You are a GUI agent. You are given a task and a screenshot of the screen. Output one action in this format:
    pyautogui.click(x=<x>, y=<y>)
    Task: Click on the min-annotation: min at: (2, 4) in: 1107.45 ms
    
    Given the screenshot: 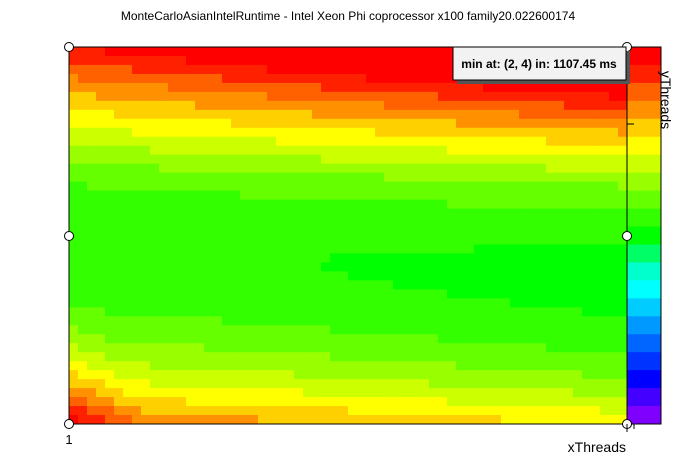 What is the action you would take?
    pyautogui.click(x=541, y=65)
    